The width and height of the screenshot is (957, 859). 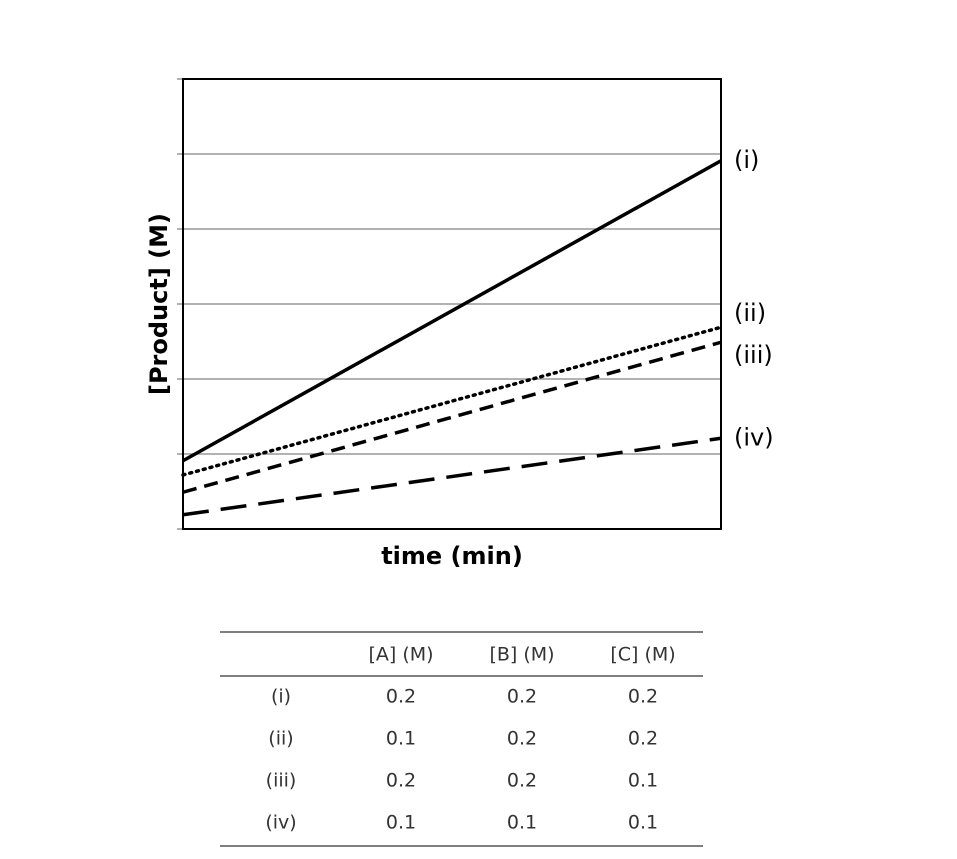 I want to click on table-header: [C] (M), so click(x=642, y=655).